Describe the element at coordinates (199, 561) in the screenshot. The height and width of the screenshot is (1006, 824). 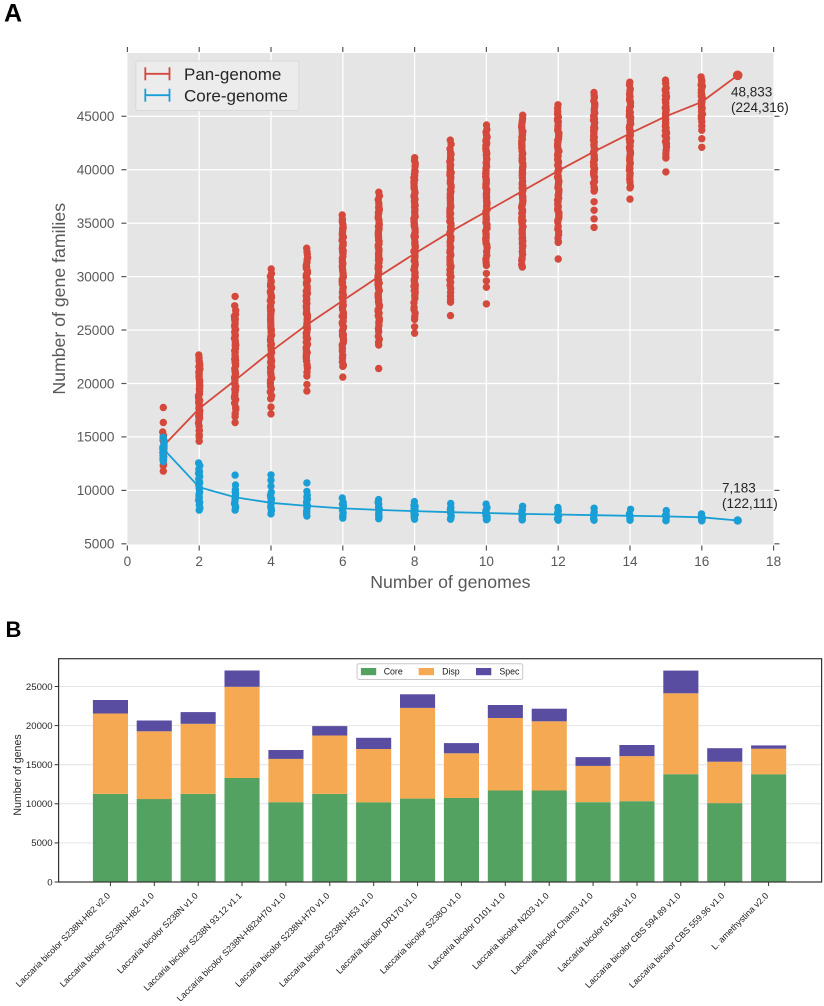
I see `svg-text: 2` at that location.